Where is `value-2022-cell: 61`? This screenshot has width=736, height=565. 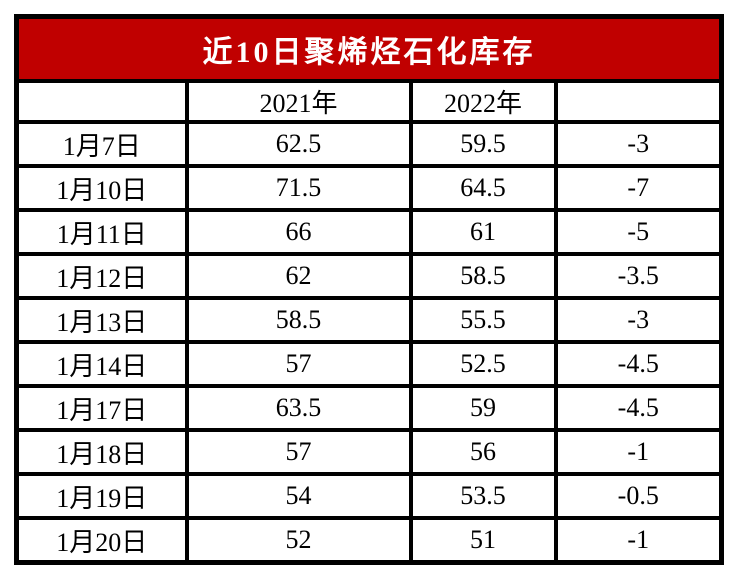
value-2022-cell: 61 is located at coordinates (483, 232).